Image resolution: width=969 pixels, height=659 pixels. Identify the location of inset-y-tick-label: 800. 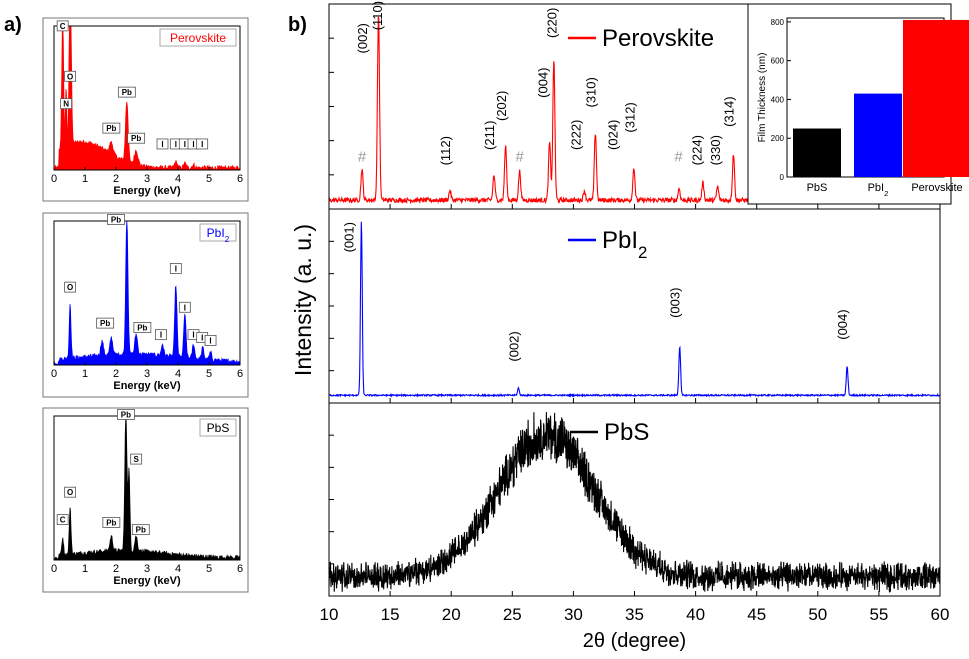
(778, 22).